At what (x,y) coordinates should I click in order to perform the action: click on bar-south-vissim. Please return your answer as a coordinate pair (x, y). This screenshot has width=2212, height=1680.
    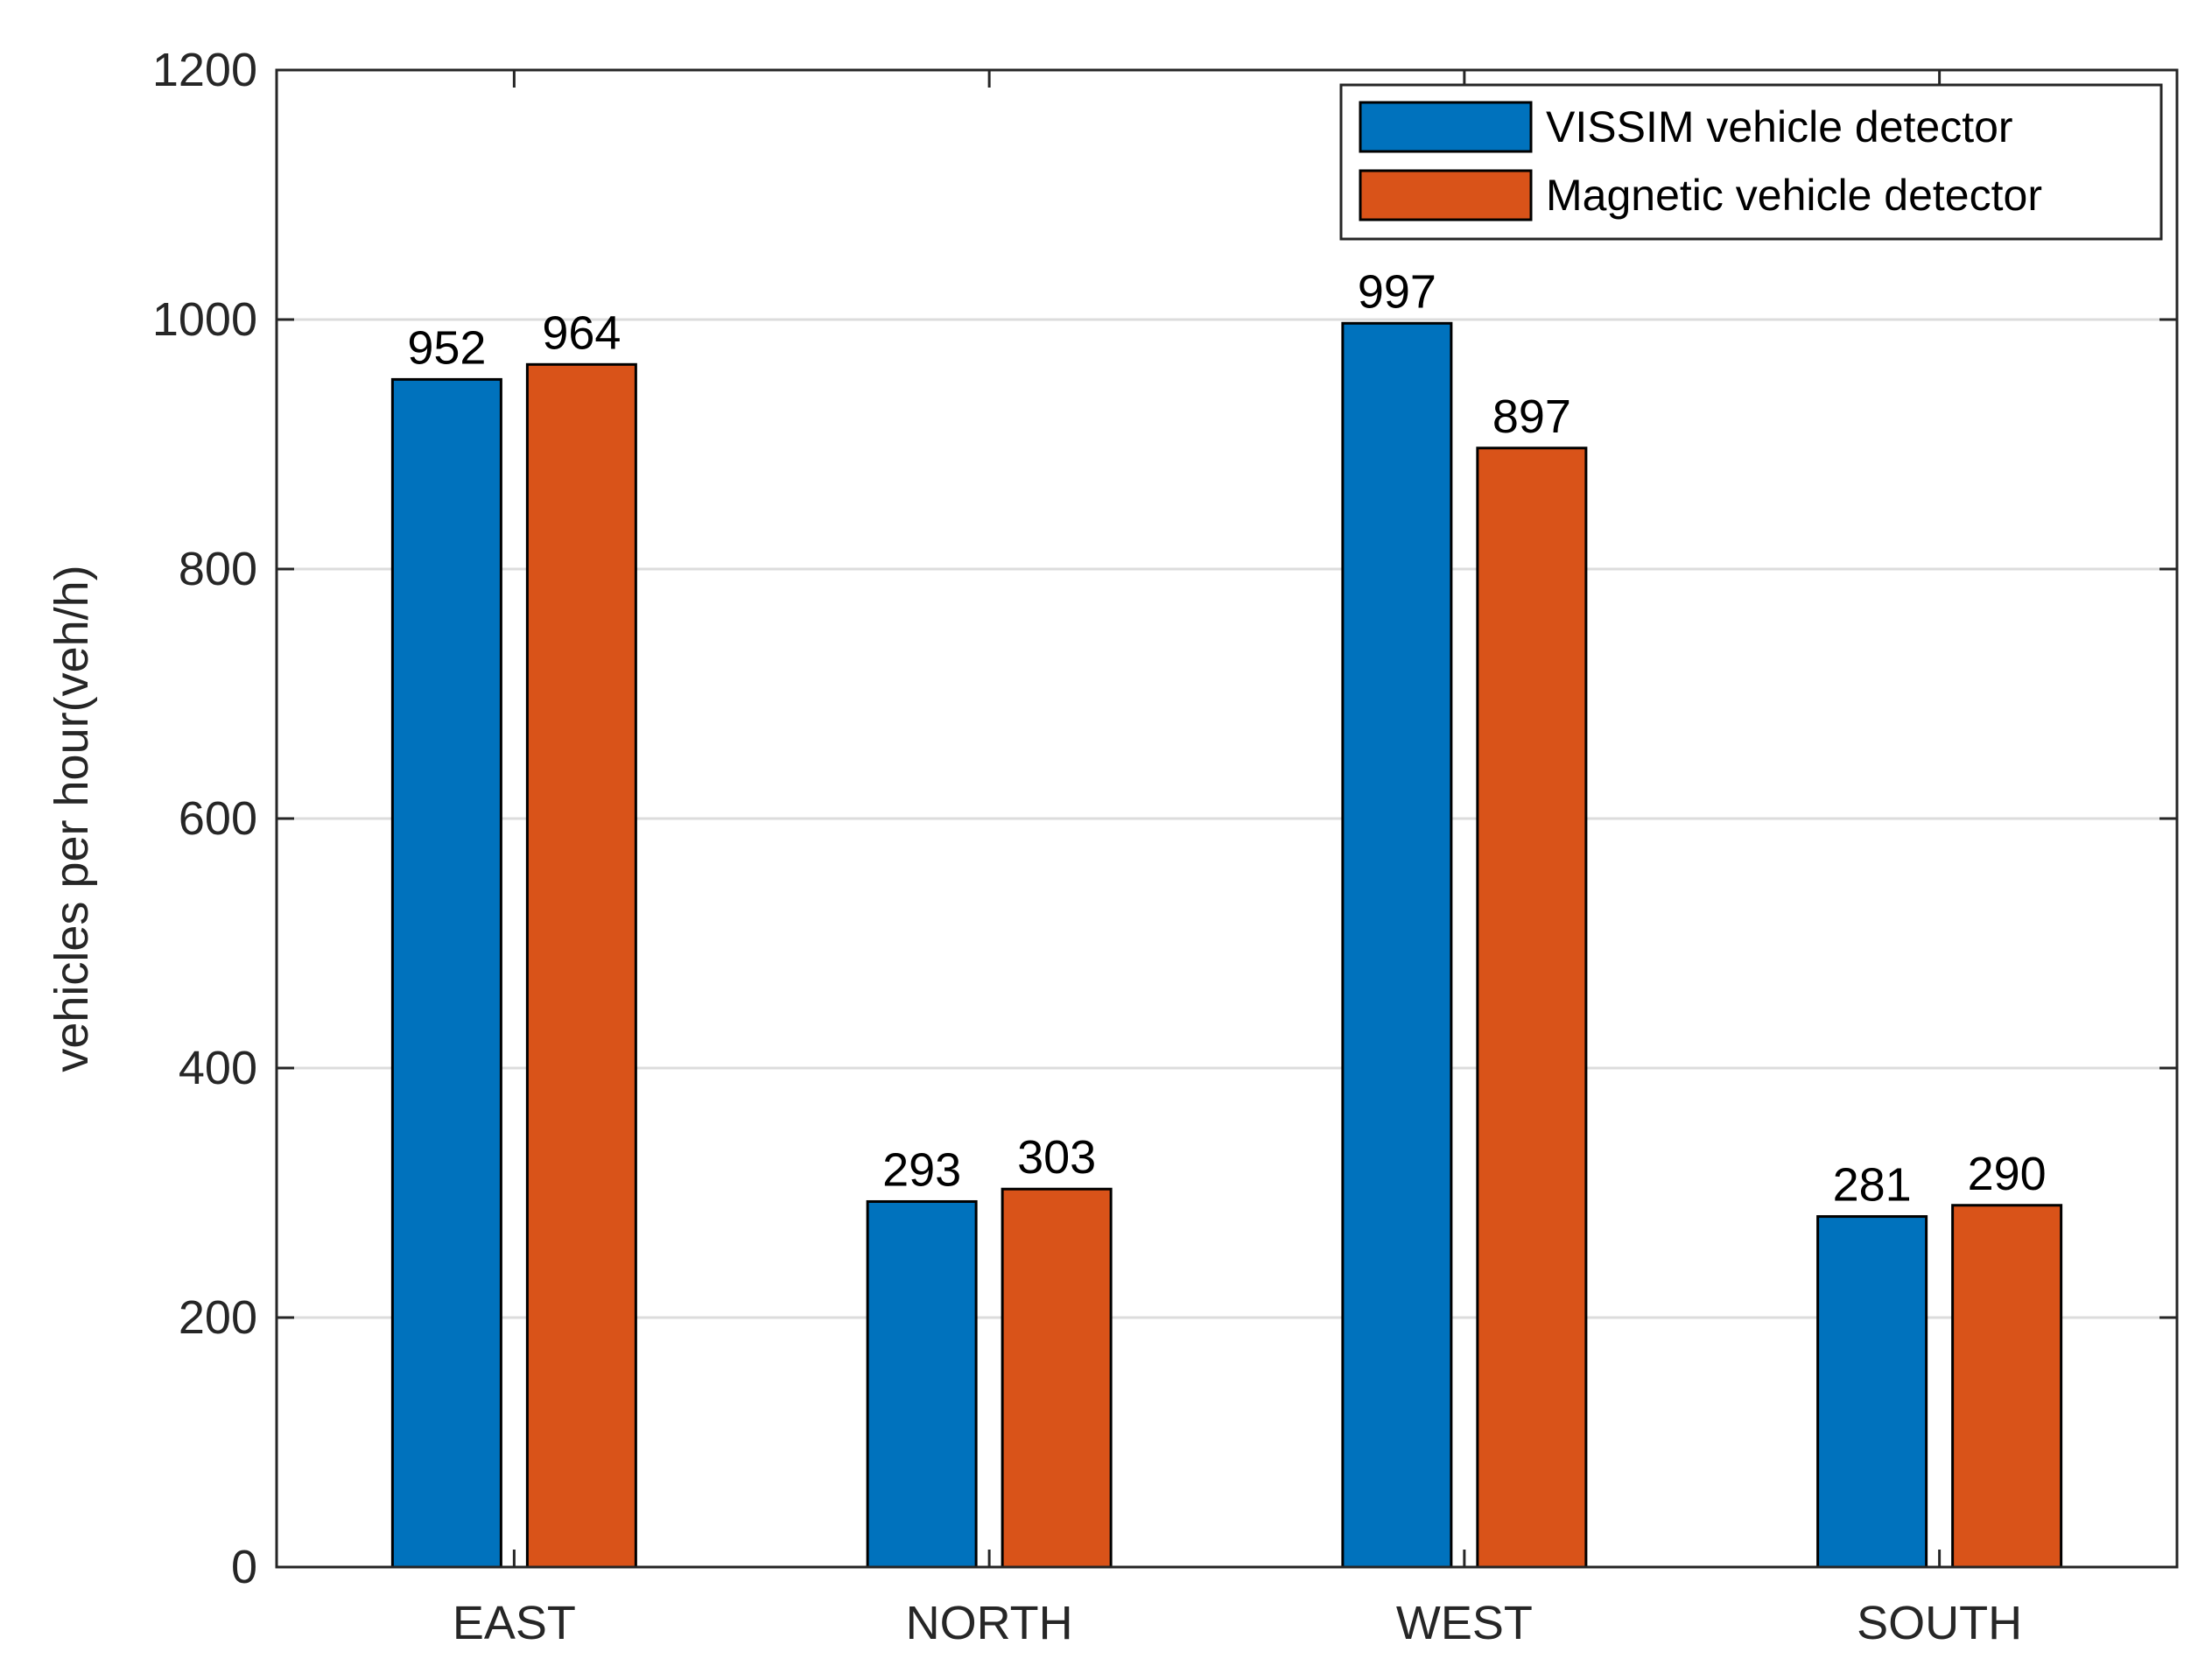
    Looking at the image, I should click on (1872, 1392).